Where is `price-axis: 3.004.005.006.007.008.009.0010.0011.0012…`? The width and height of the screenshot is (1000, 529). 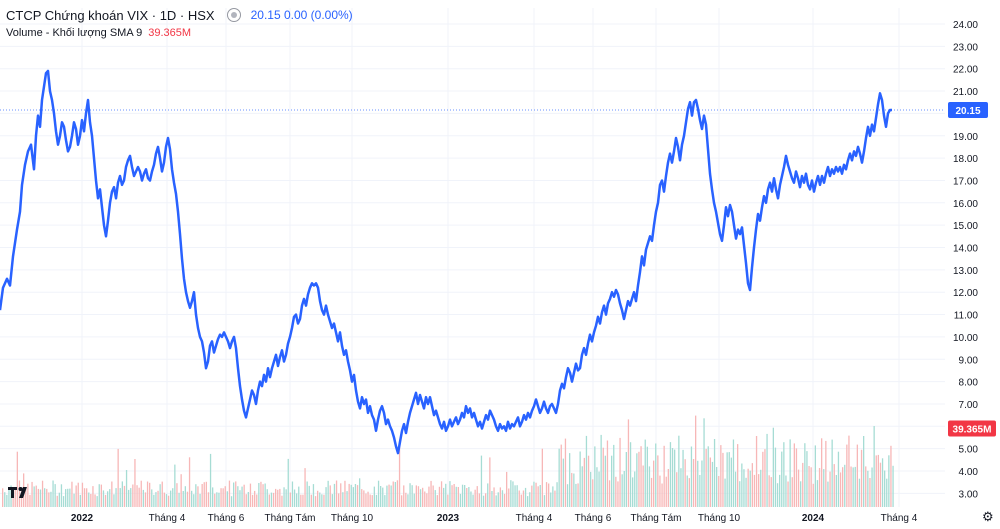
price-axis: 3.004.005.006.007.008.009.0010.0011.0012… is located at coordinates (965, 260).